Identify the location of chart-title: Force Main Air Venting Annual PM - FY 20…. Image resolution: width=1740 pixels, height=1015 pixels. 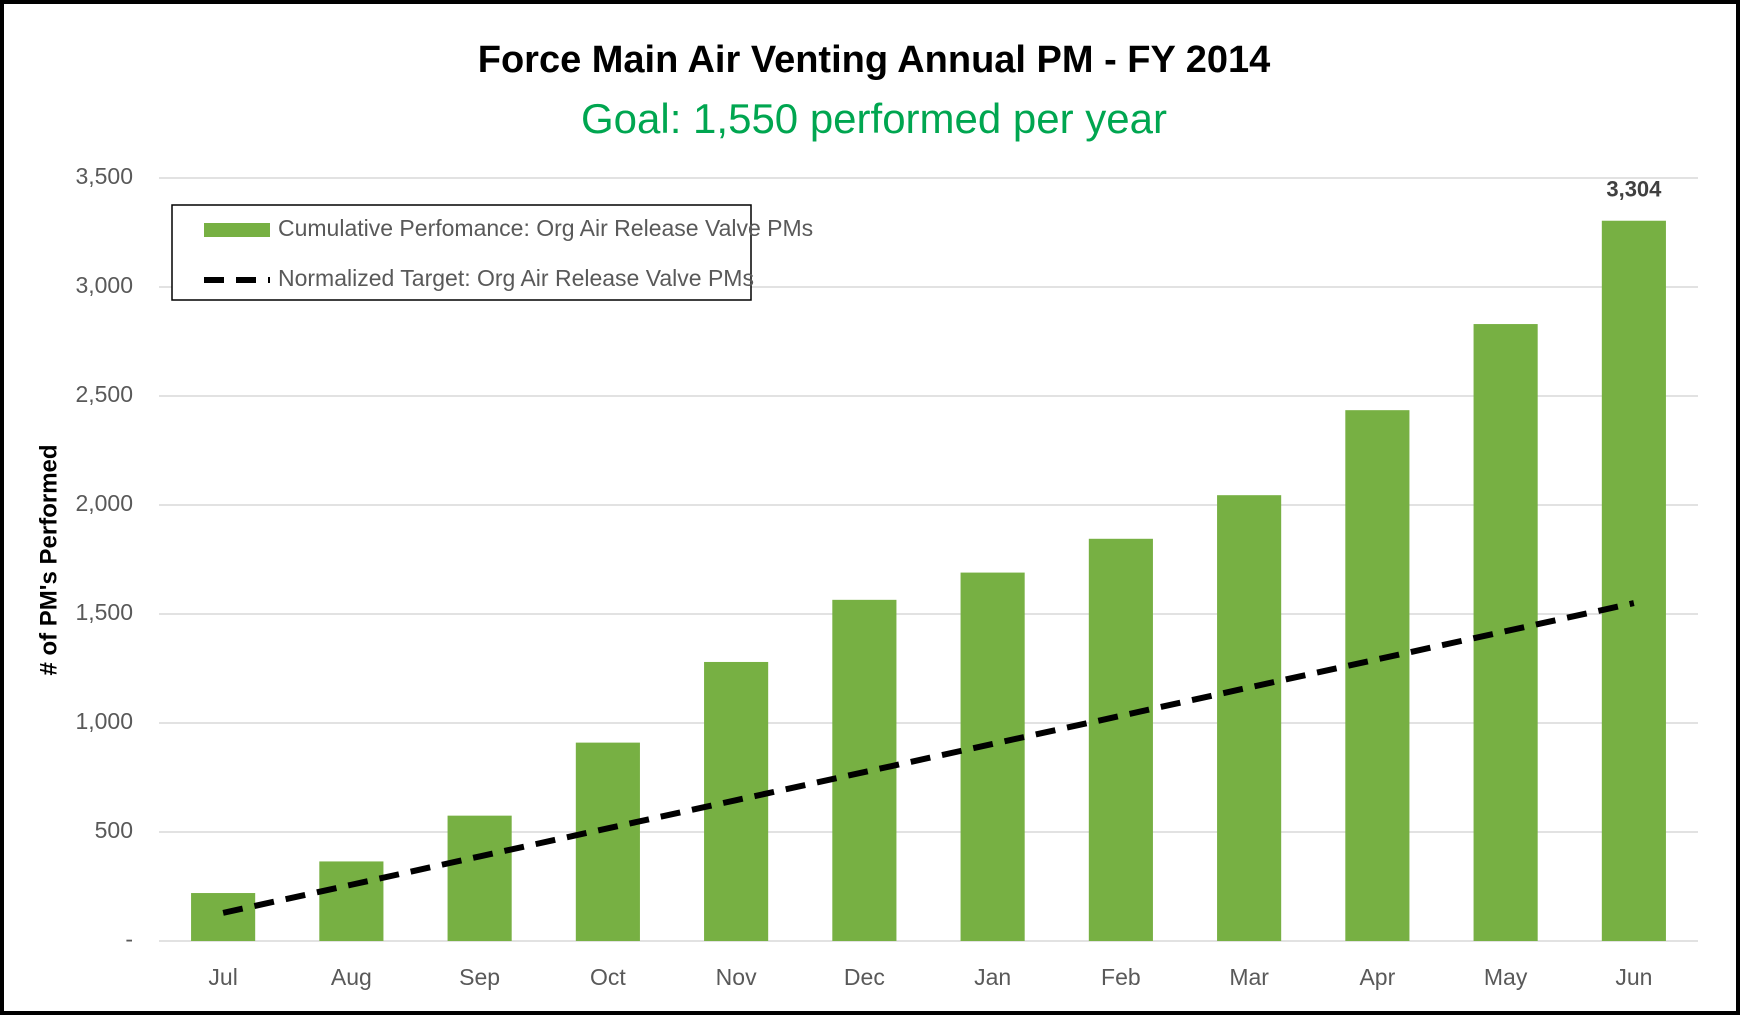
(874, 60).